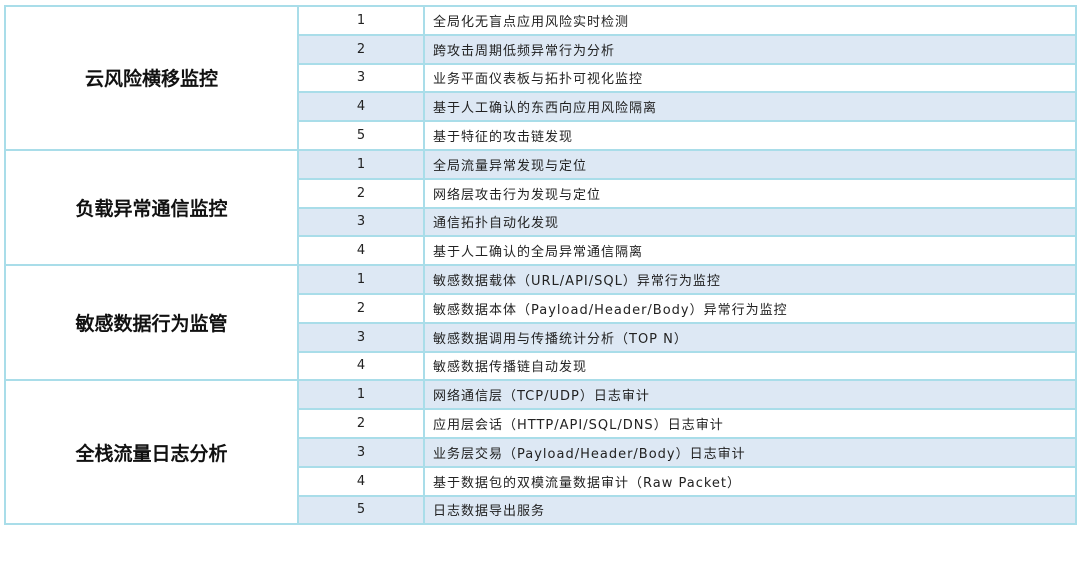 This screenshot has width=1080, height=562. What do you see at coordinates (750, 222) in the screenshot?
I see `item-description: 通信拓扑自动化发现` at bounding box center [750, 222].